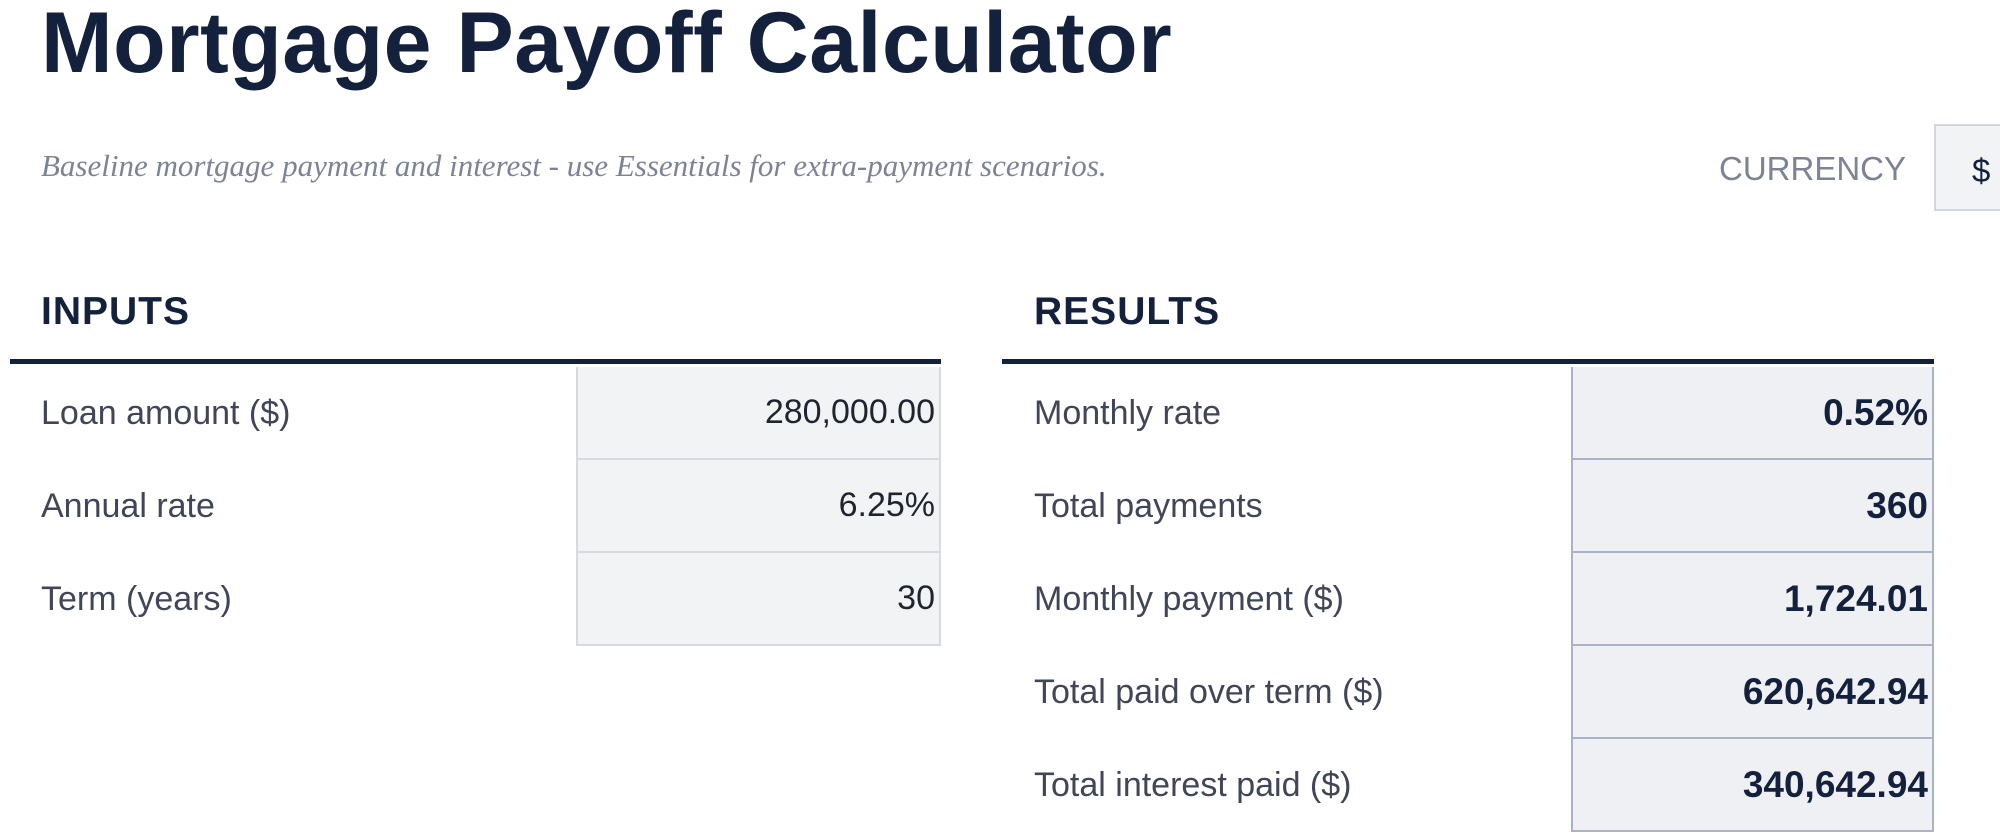 This screenshot has width=2000, height=835. Describe the element at coordinates (758, 413) in the screenshot. I see `input-cell: 280,000.00` at that location.